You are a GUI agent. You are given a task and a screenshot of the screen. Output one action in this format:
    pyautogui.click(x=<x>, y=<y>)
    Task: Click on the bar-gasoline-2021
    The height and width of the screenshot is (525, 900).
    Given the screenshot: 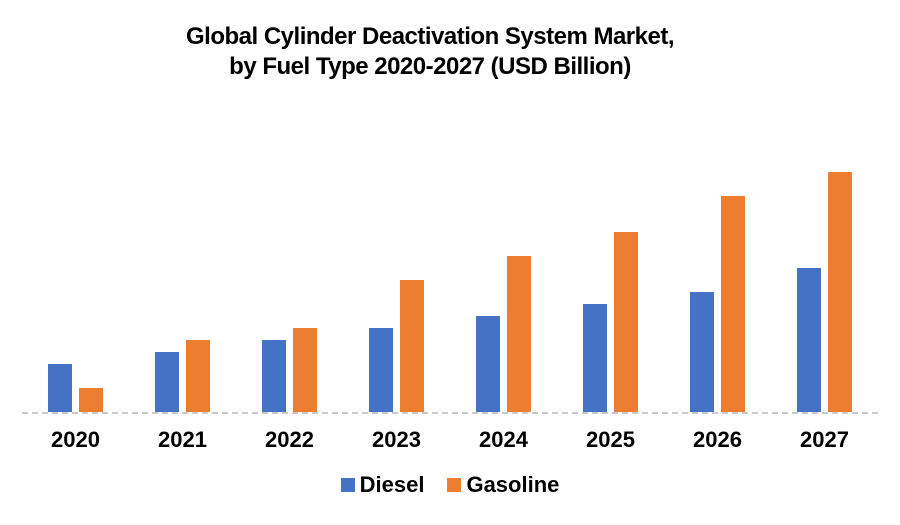 What is the action you would take?
    pyautogui.click(x=198, y=376)
    